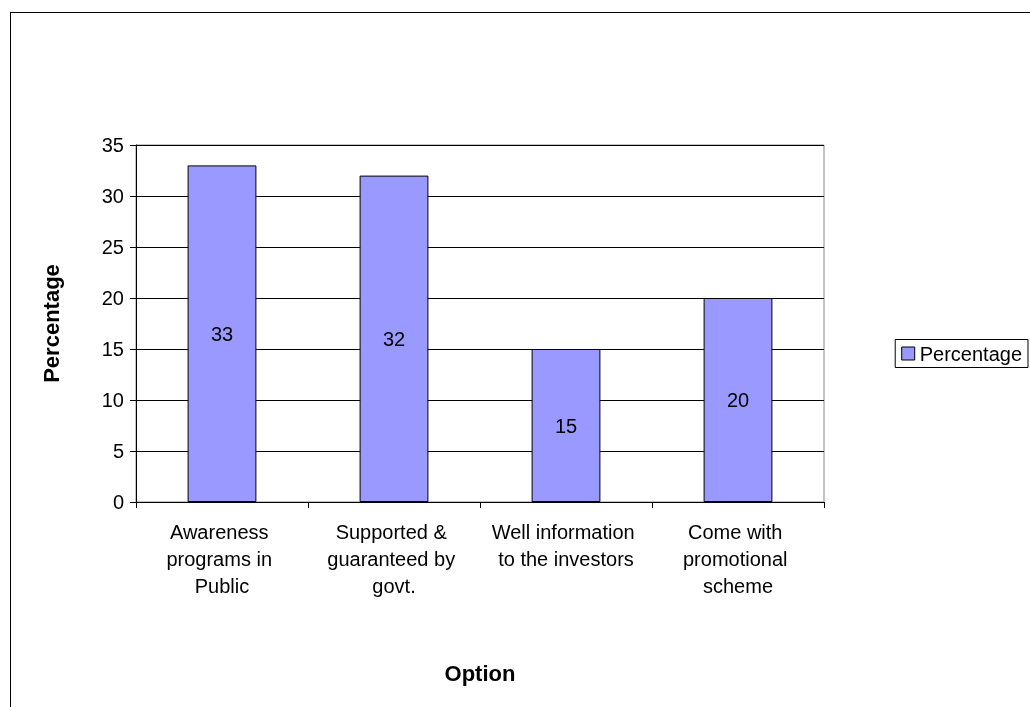  Describe the element at coordinates (118, 502) in the screenshot. I see `y-tick-label: 0` at that location.